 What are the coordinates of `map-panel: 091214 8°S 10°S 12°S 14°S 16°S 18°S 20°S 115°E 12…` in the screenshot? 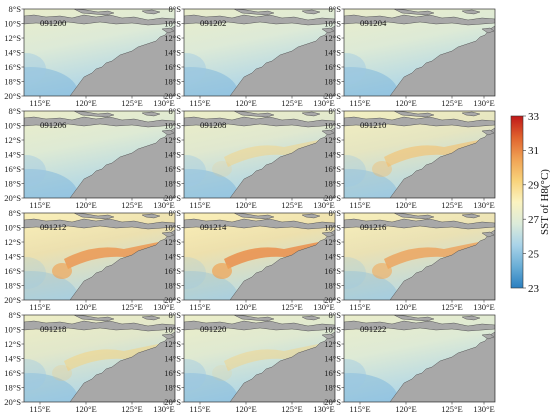 It's located at (250, 260).